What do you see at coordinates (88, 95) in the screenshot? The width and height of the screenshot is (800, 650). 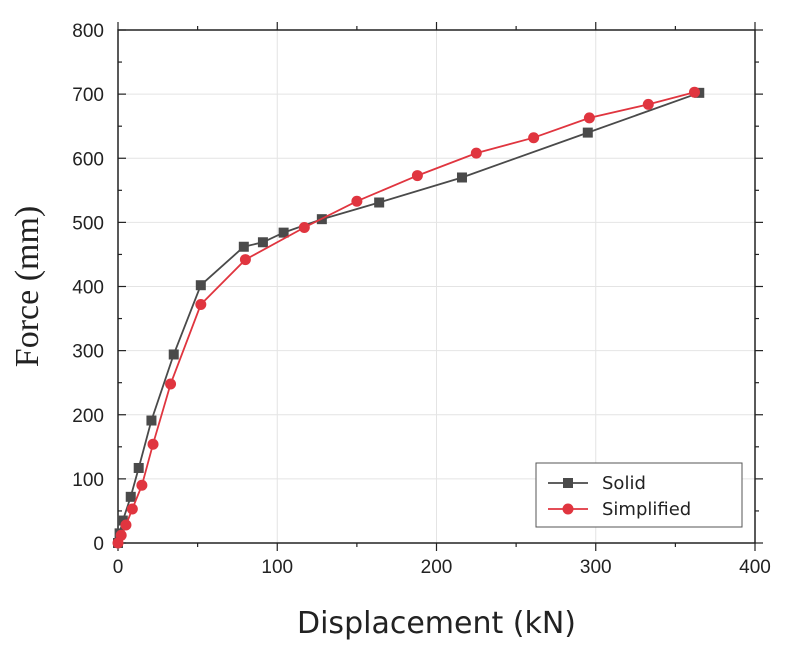 I see `y-tick-label: 700` at bounding box center [88, 95].